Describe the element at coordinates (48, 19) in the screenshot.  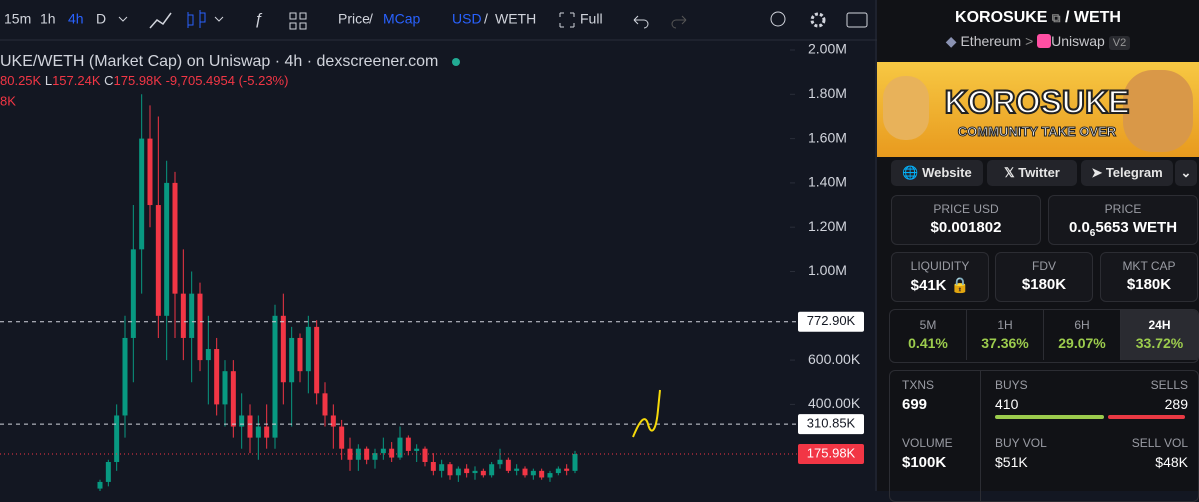
I see `interval: 1h` at that location.